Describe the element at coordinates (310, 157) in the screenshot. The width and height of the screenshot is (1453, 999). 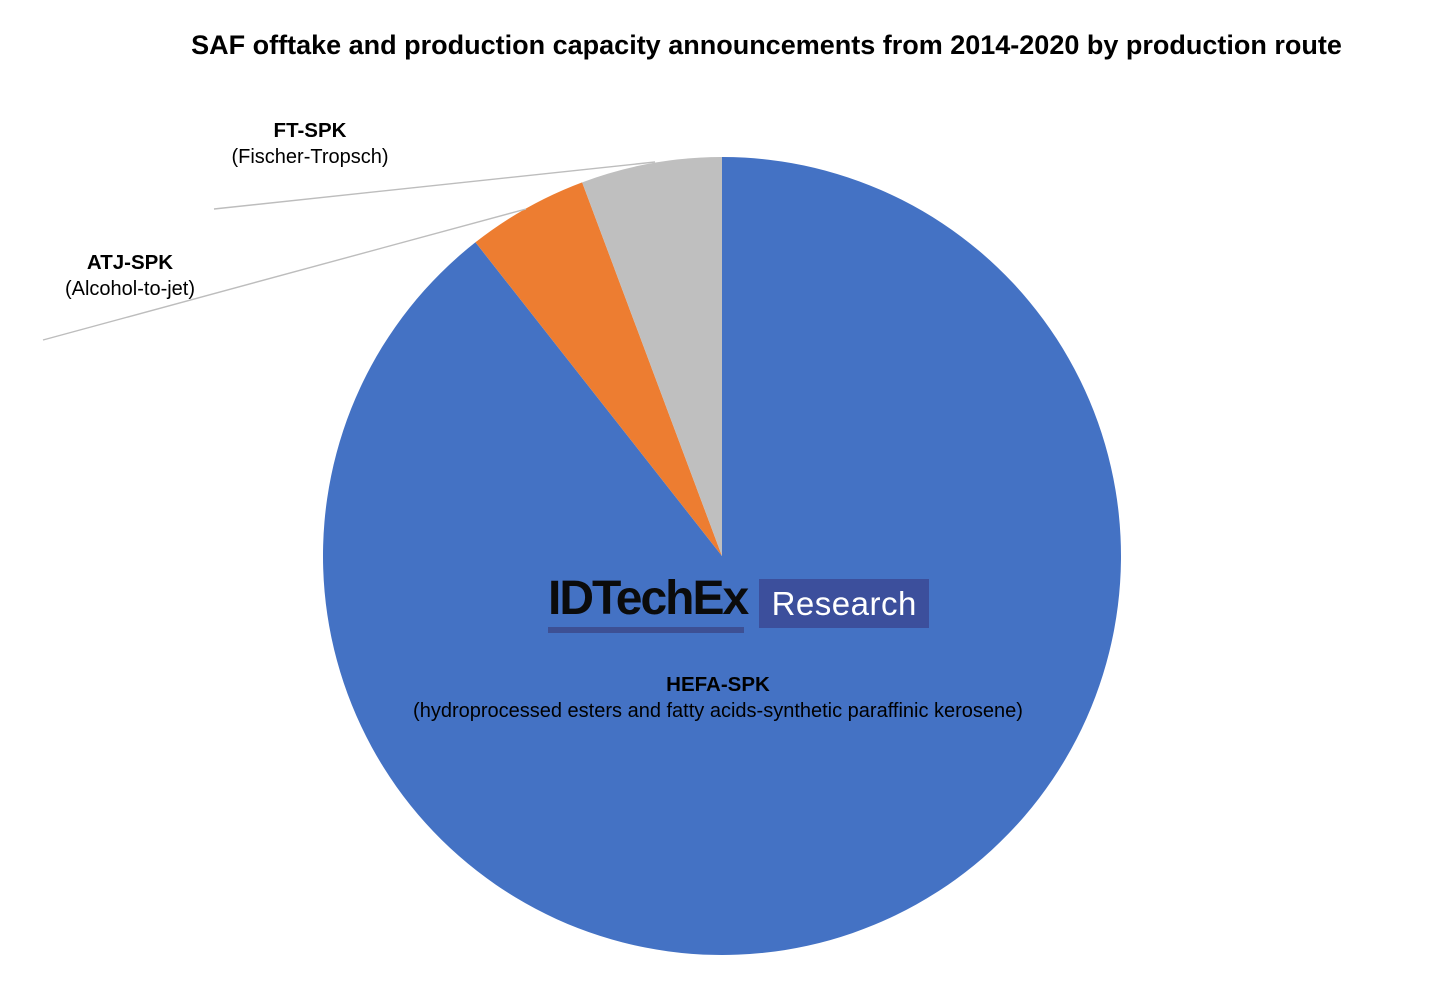
I see `label-ft-spk-sublabel: (Fischer-Tropsch)` at that location.